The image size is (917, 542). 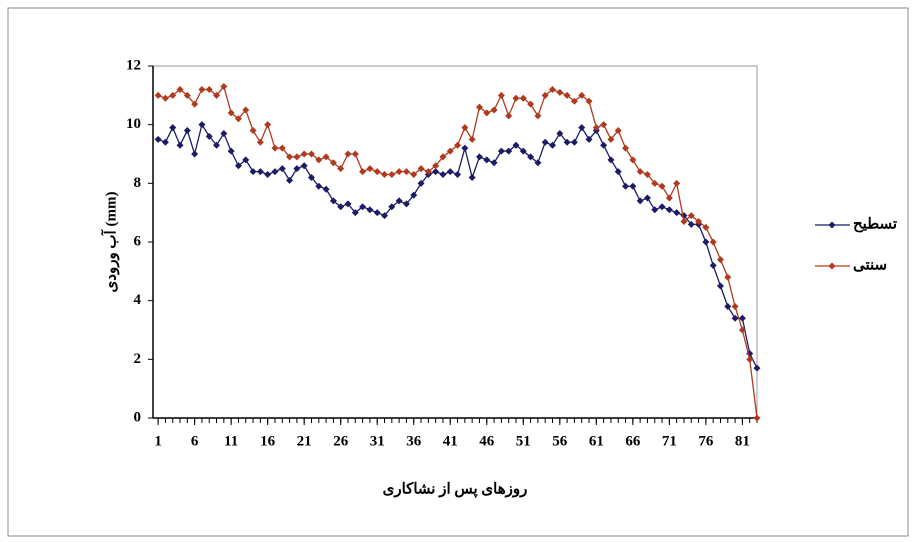 What do you see at coordinates (158, 441) in the screenshot?
I see `x-tick-label: 1` at bounding box center [158, 441].